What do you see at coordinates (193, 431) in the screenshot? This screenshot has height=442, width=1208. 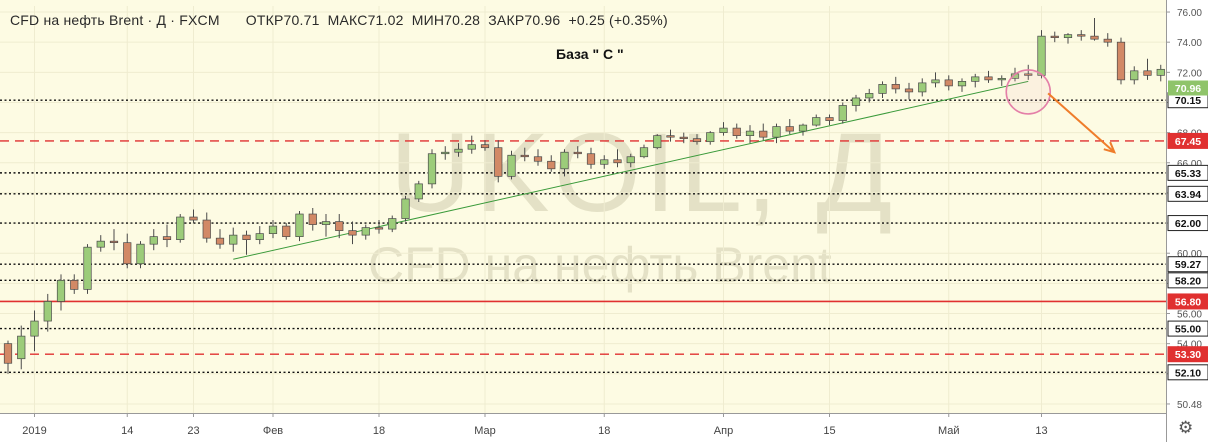 I see `time-tick-label: 23` at bounding box center [193, 431].